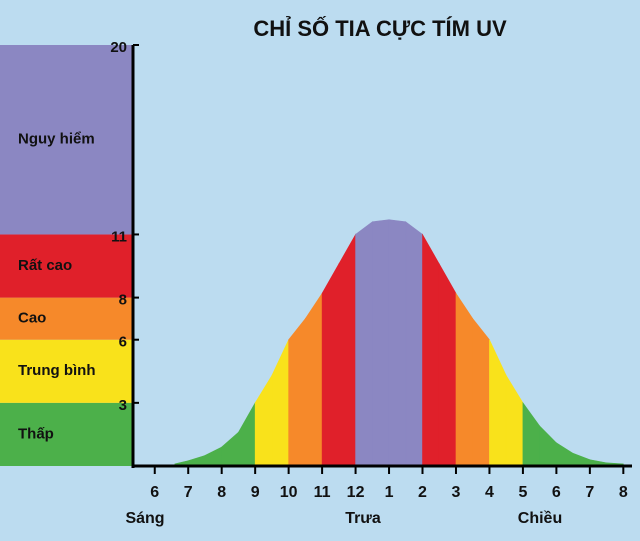 The width and height of the screenshot is (640, 541). What do you see at coordinates (289, 492) in the screenshot?
I see `x-tick-label: 10` at bounding box center [289, 492].